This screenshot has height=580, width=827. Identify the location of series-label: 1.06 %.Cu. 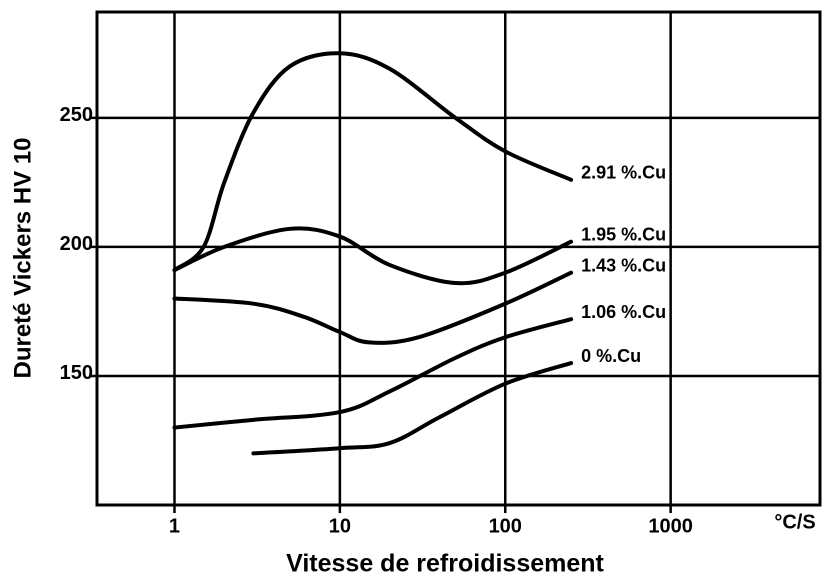
(623, 312).